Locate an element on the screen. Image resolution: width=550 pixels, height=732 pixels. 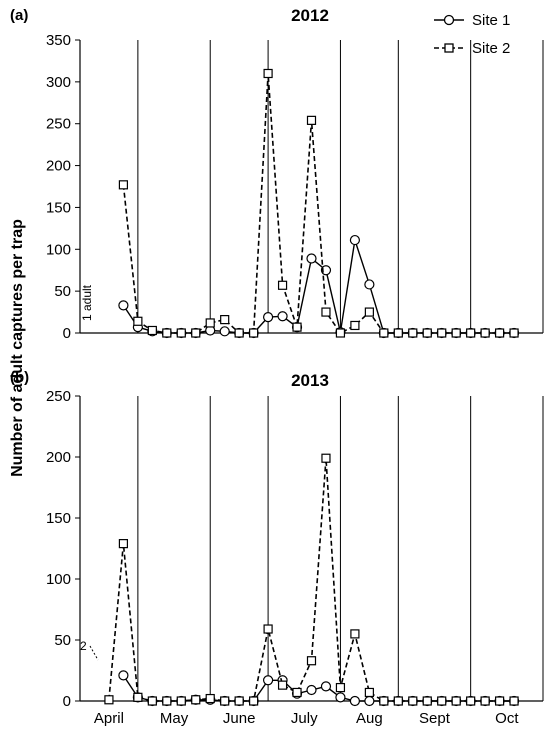
y-axis-label: Number of adult captures per trap is located at coordinates (17, 348).